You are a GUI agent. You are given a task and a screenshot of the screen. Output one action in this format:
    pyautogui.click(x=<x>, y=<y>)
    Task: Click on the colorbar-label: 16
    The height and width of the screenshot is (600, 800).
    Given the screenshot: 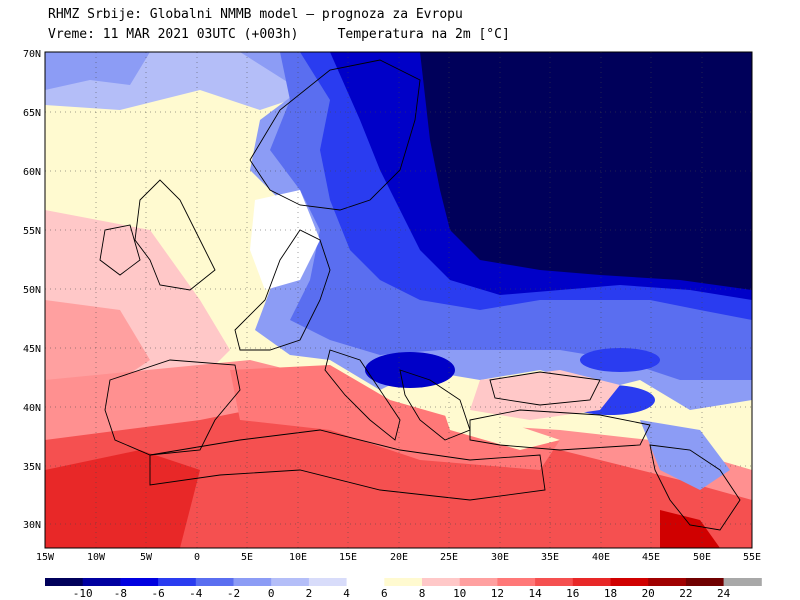 What is the action you would take?
    pyautogui.click(x=572, y=593)
    